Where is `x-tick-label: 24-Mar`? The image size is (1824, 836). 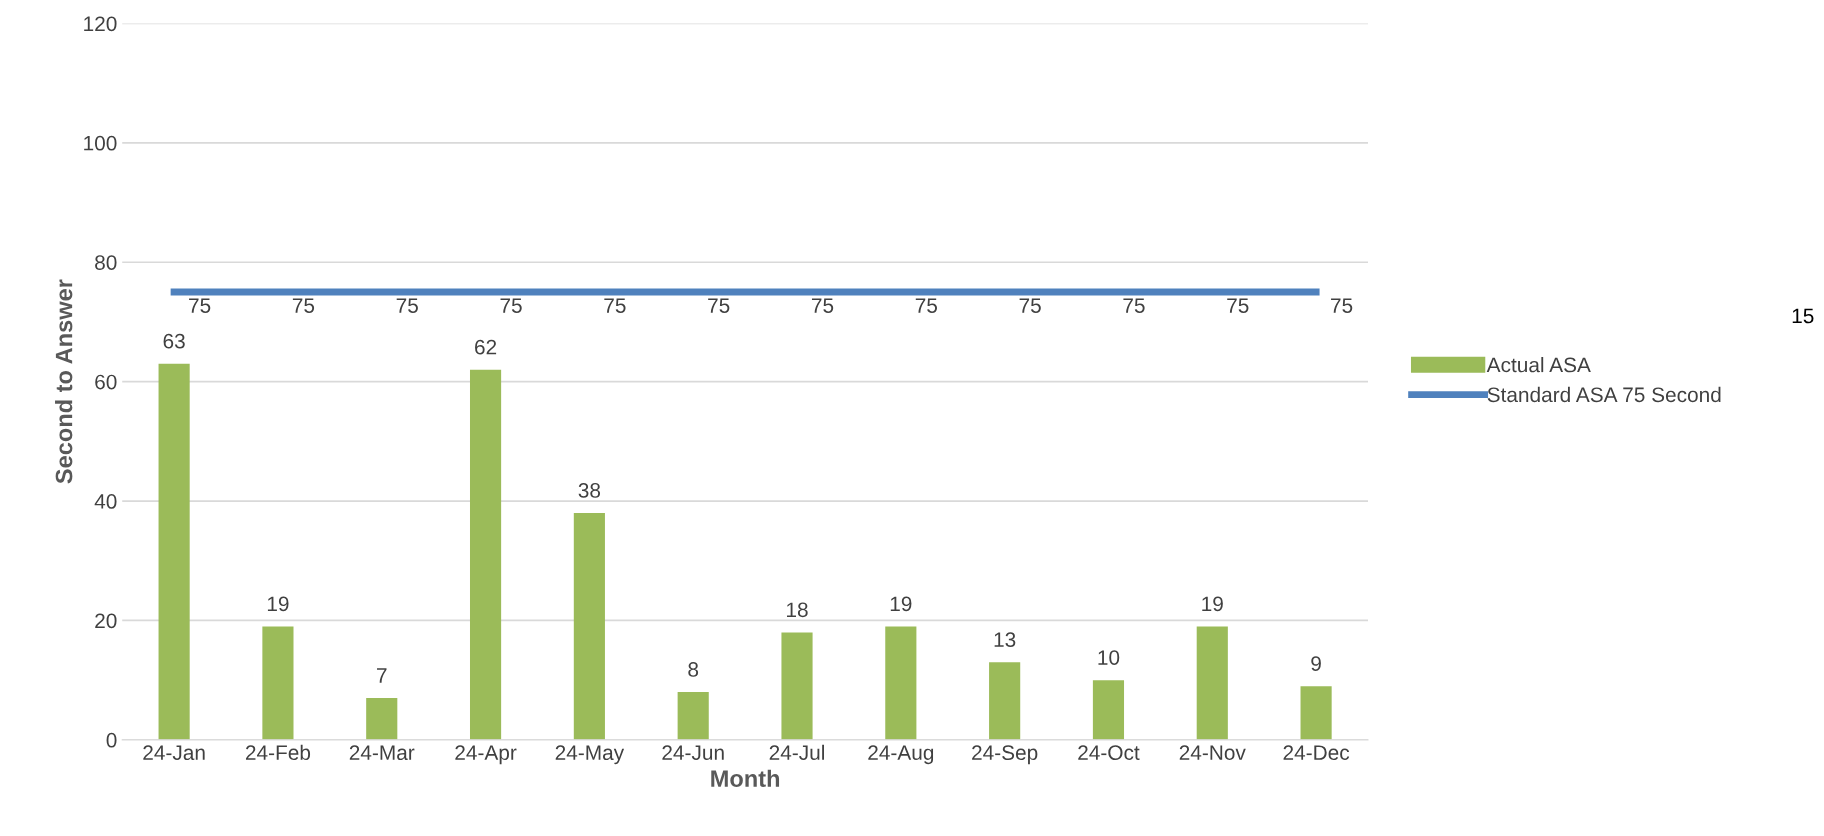
x-tick-label: 24-Mar is located at coordinates (382, 753).